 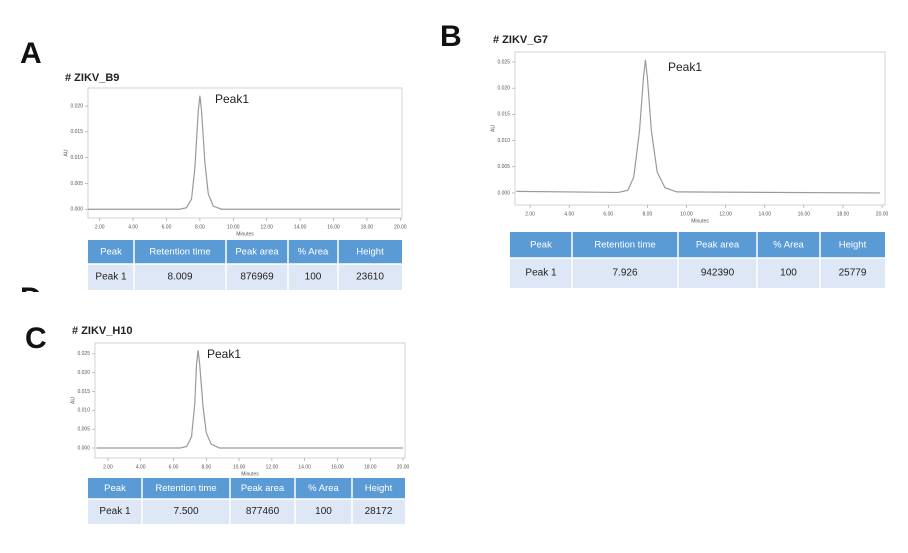 I want to click on table-cell: 7.500, so click(x=185, y=511).